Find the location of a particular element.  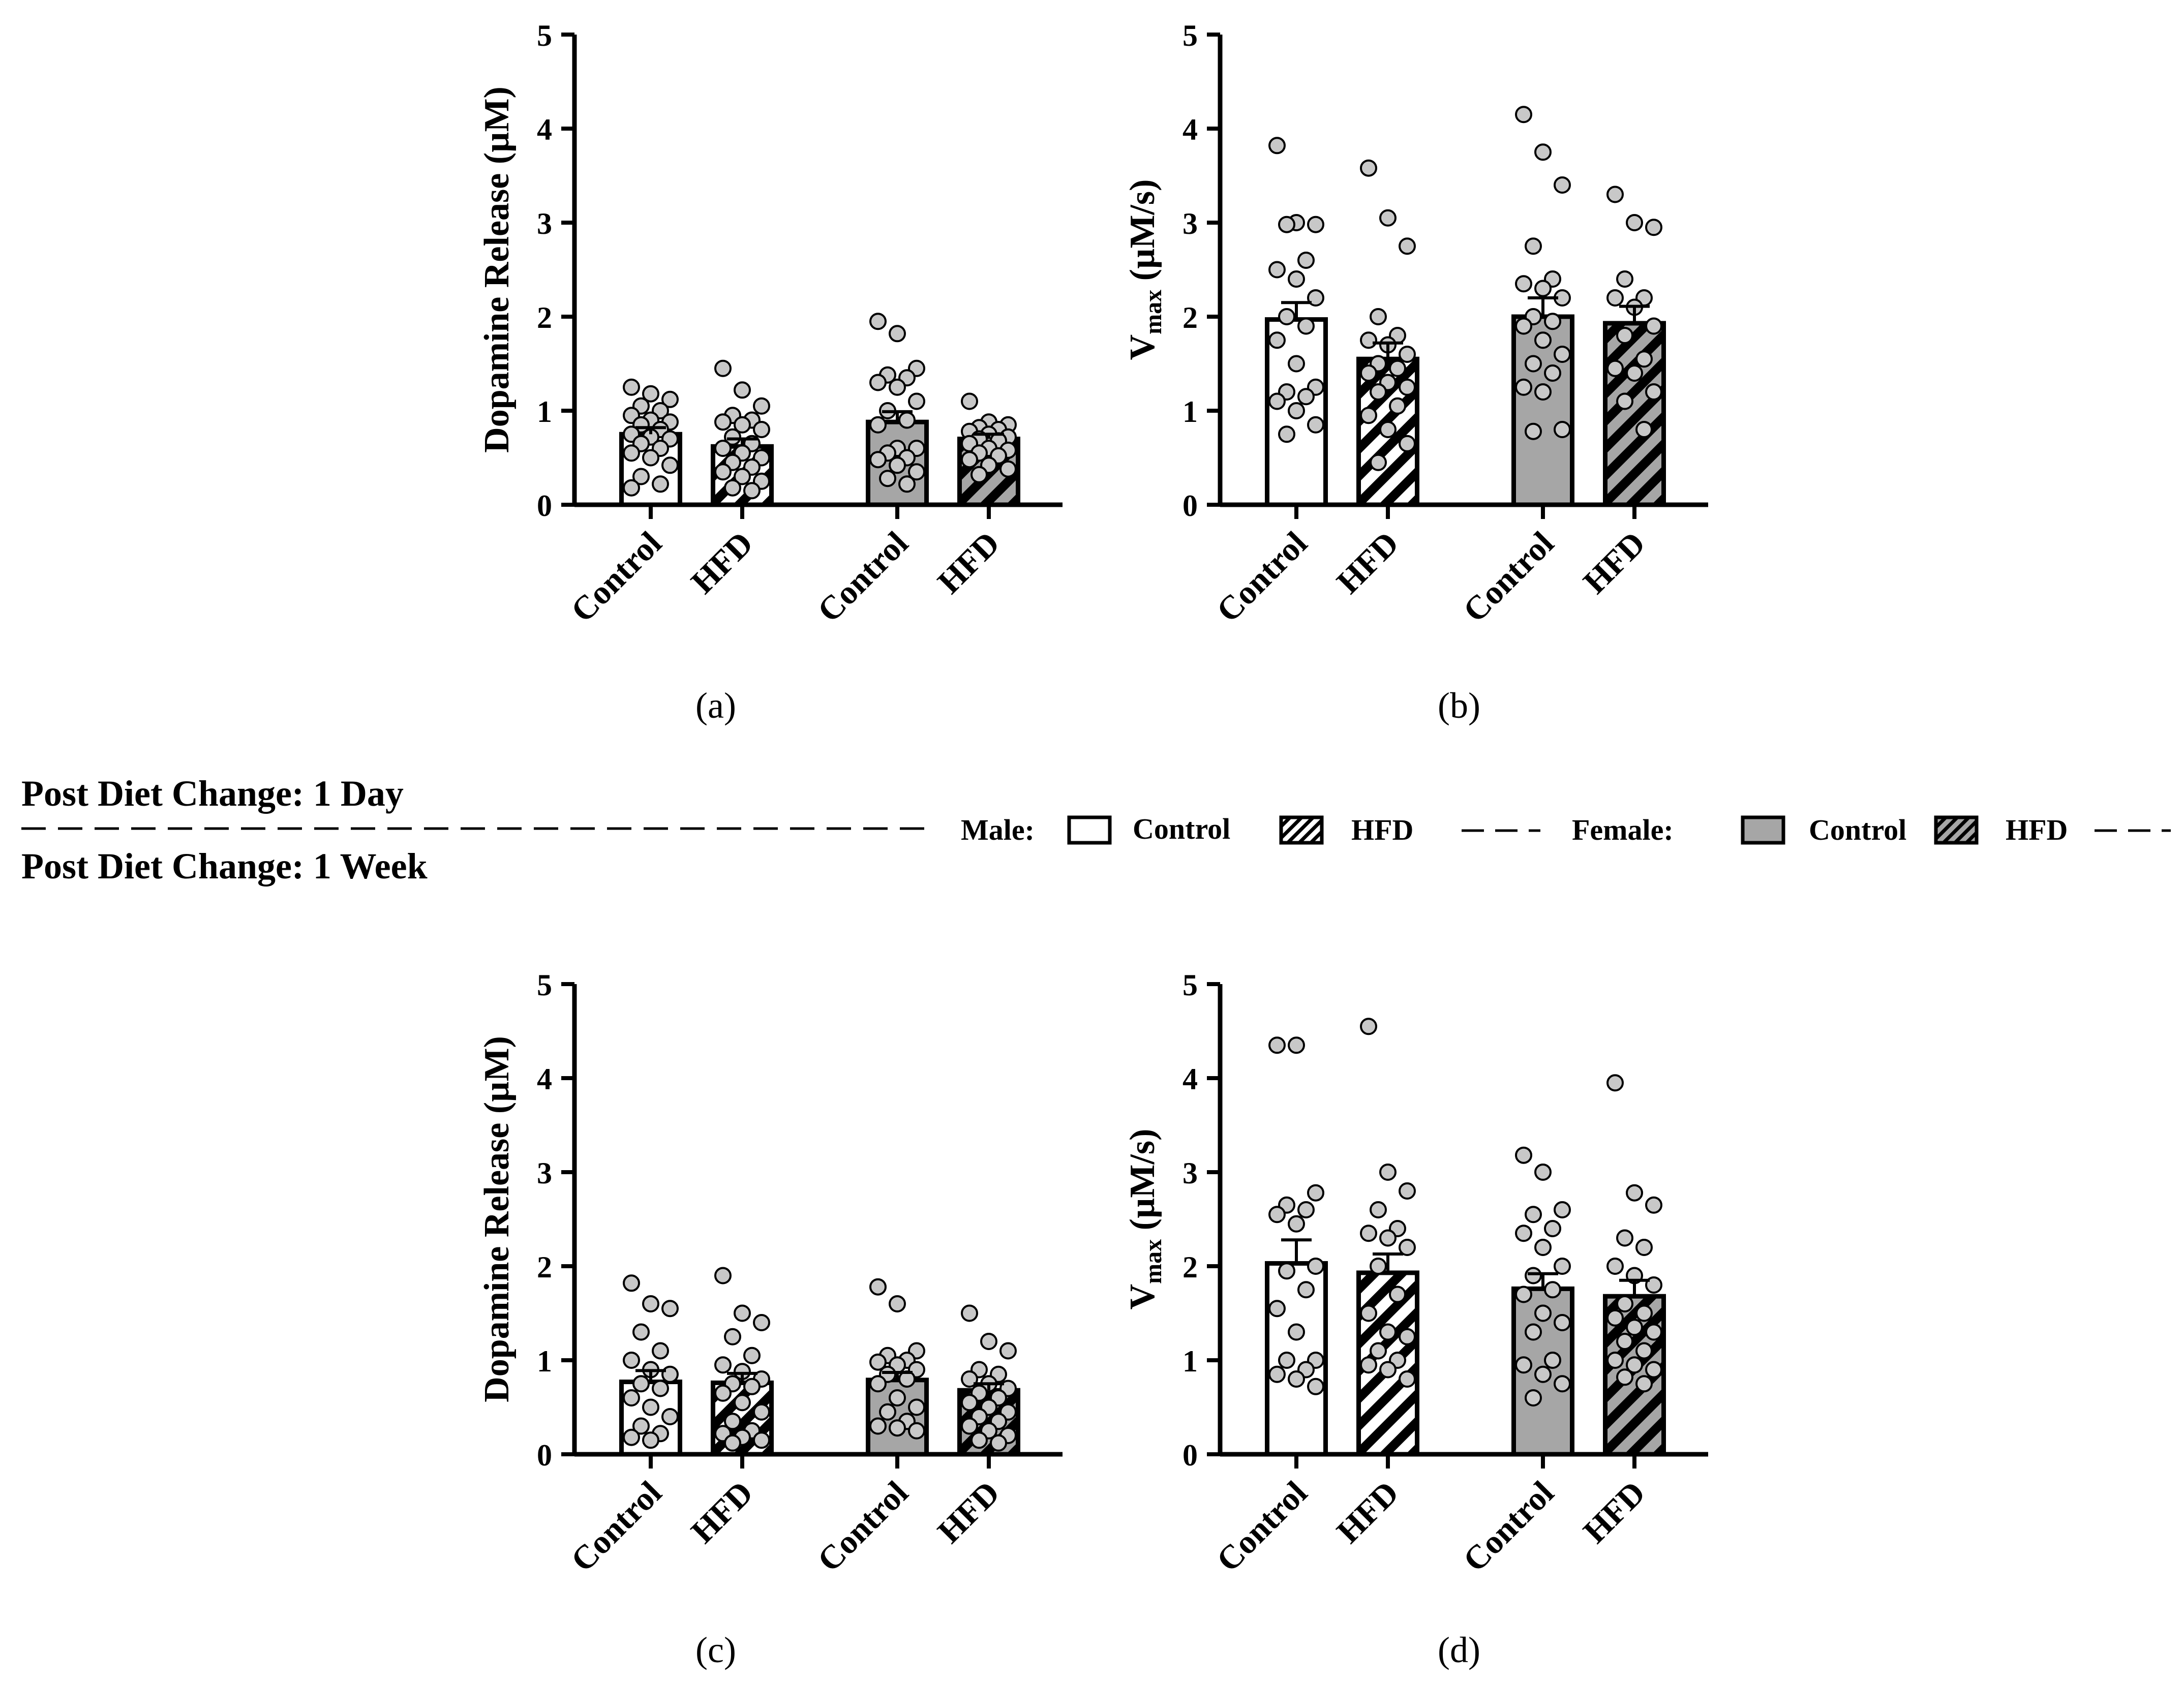

y-tick-label: 0 is located at coordinates (1190, 506).